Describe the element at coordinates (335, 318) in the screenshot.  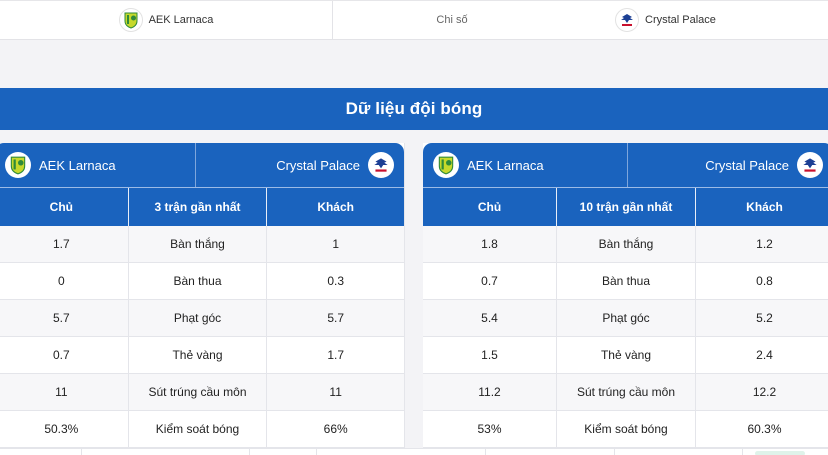
I see `away-value: 5.7` at that location.